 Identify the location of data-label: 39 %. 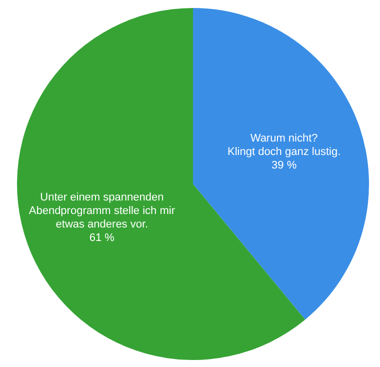
(284, 166).